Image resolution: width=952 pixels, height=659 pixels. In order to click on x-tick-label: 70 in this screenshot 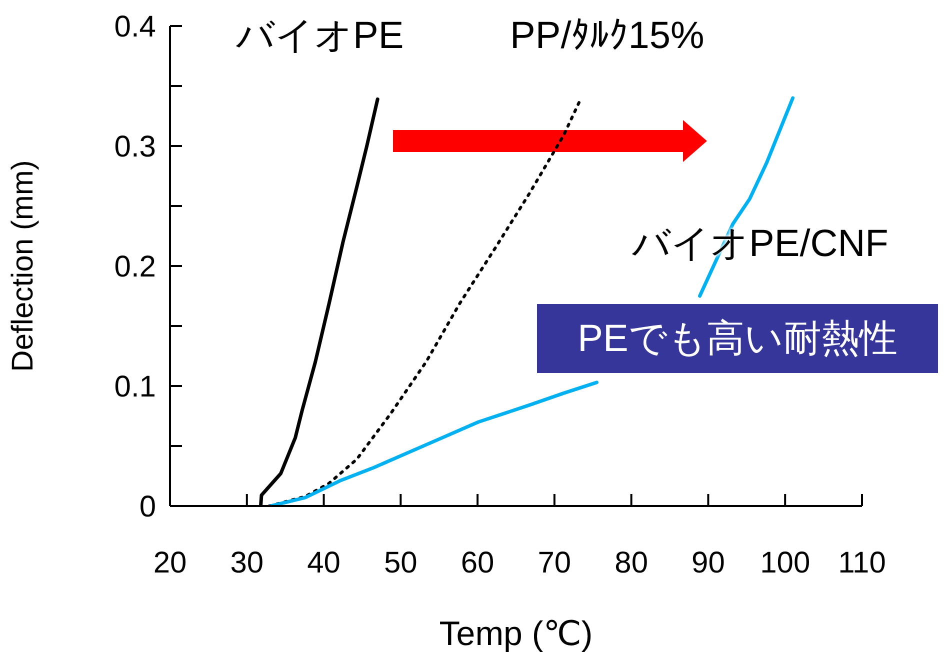, I will do `click(555, 563)`.